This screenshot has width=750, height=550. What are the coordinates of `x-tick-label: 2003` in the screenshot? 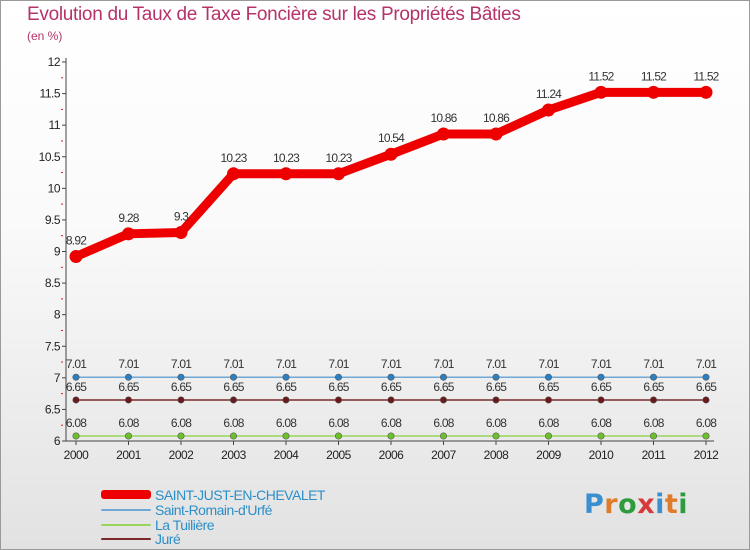 It's located at (234, 455).